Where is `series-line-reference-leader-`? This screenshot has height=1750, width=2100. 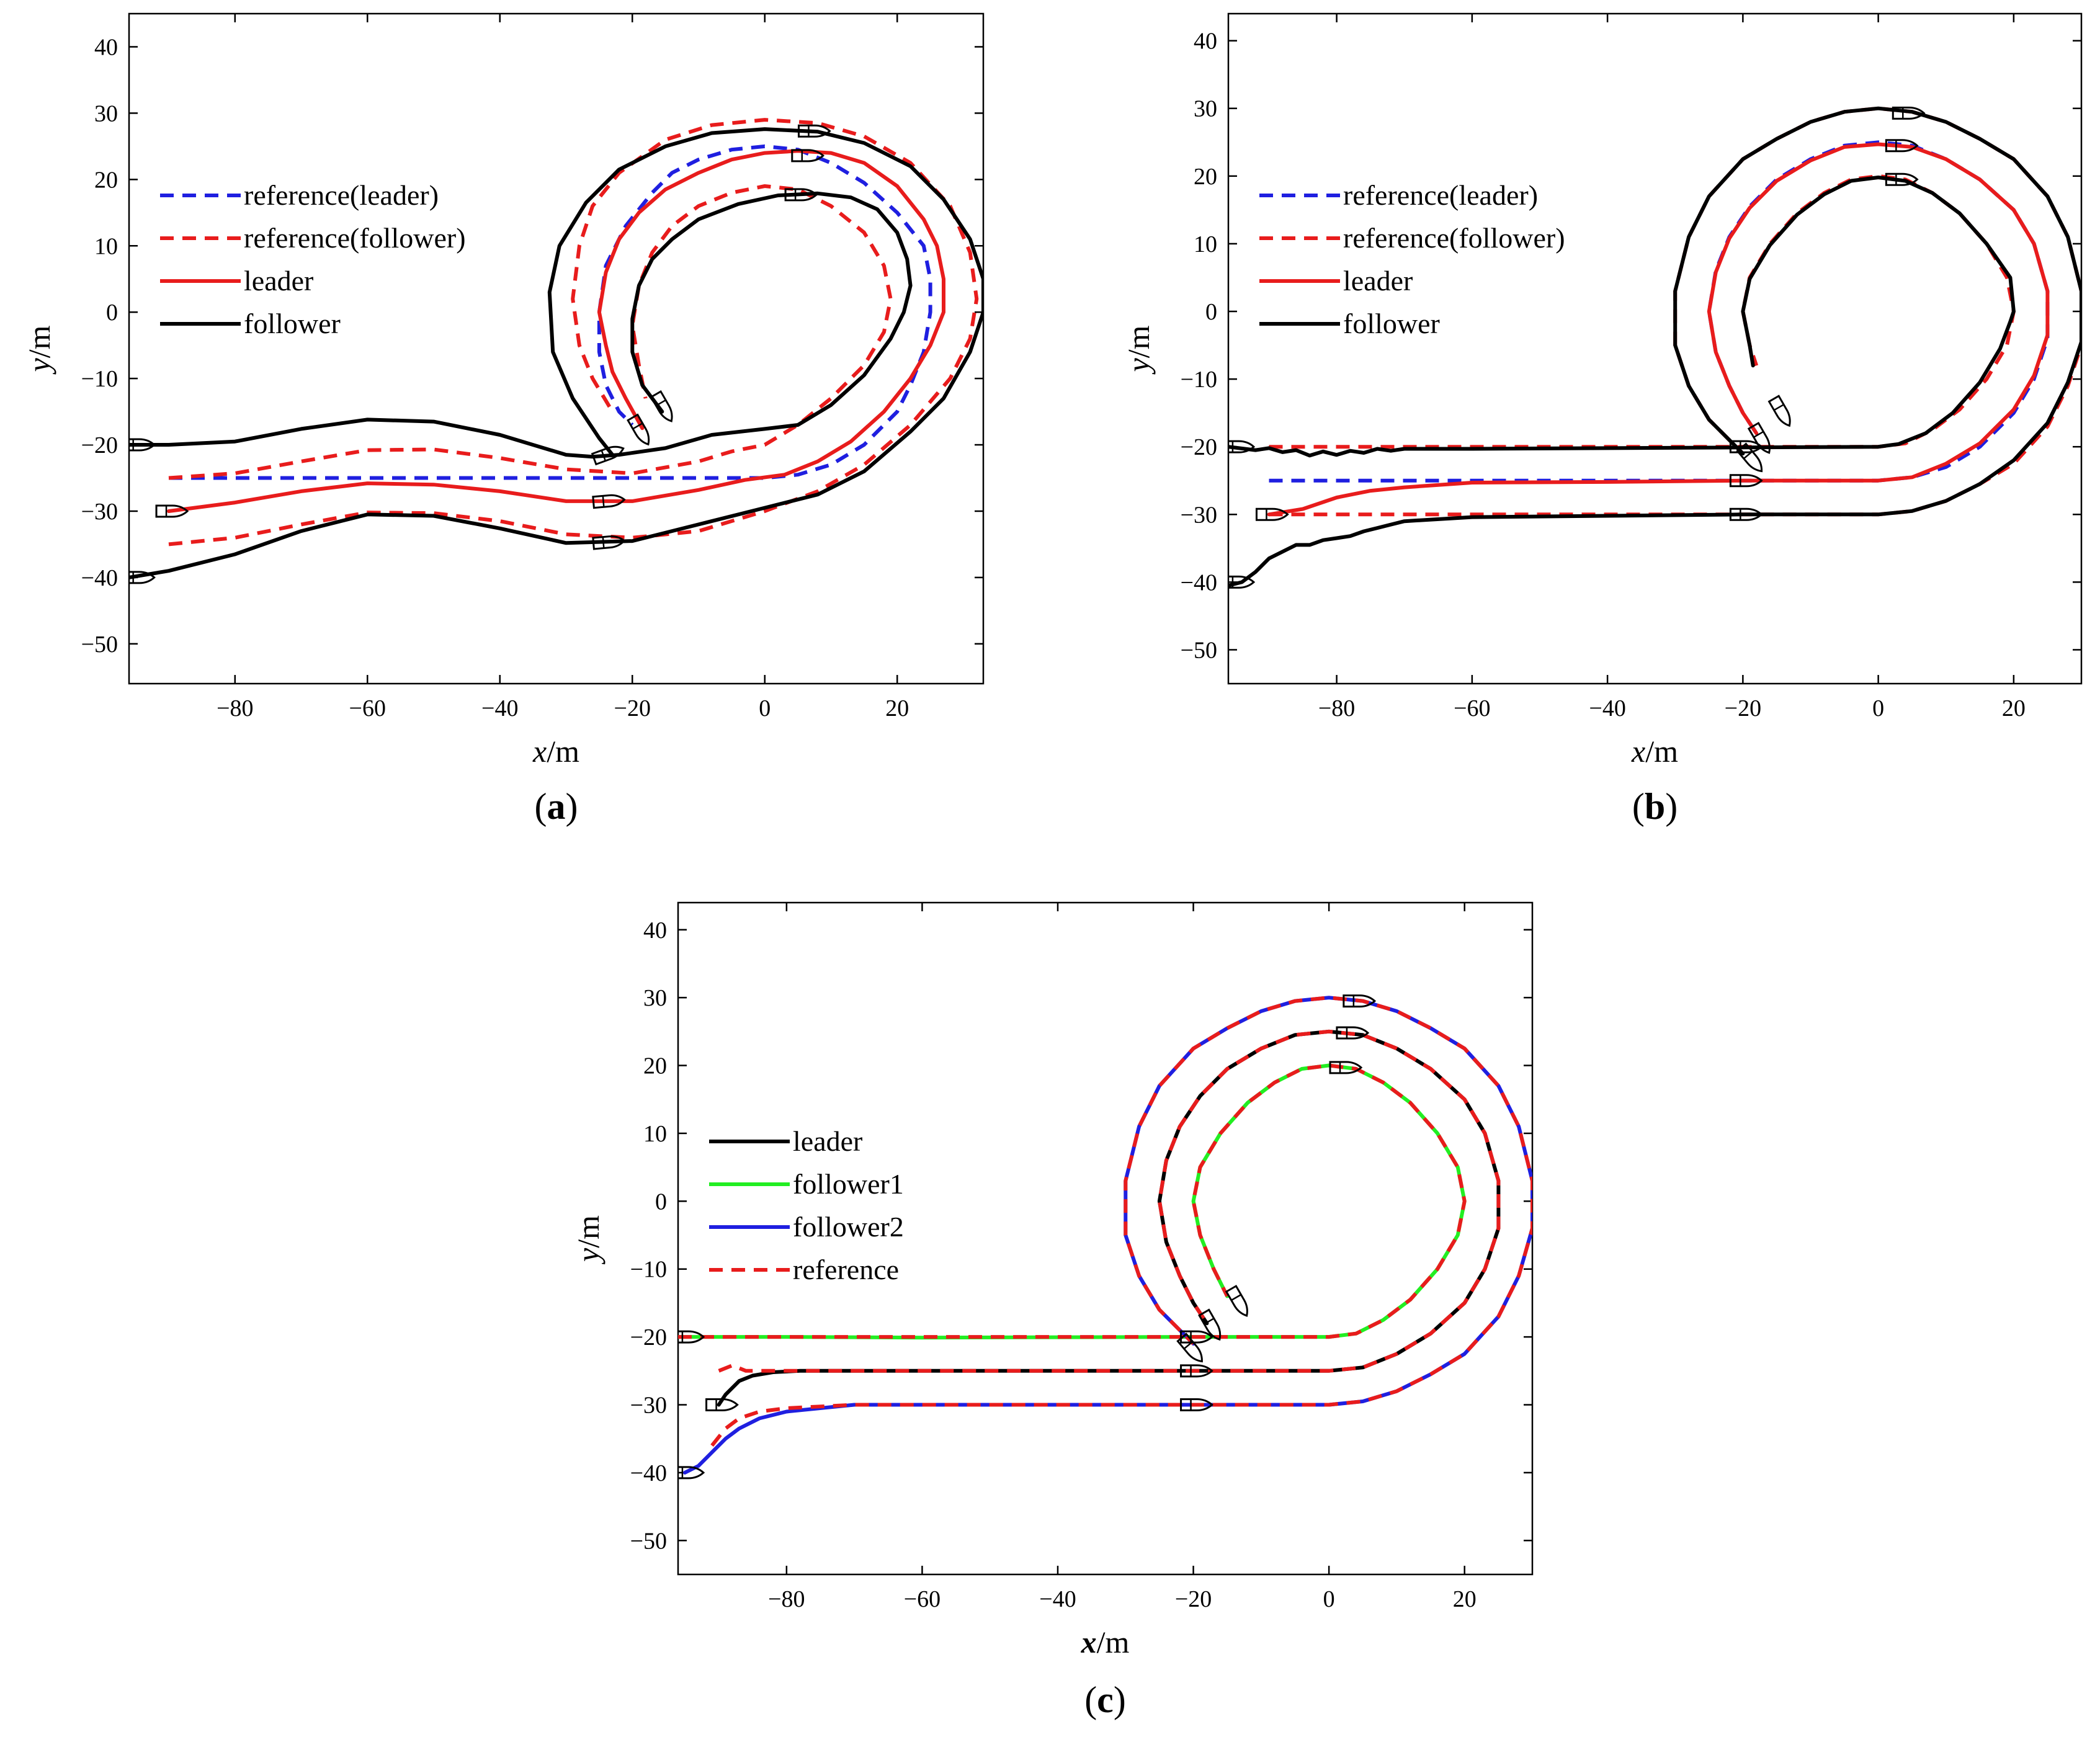
series-line-reference-leader- is located at coordinates (550, 312).